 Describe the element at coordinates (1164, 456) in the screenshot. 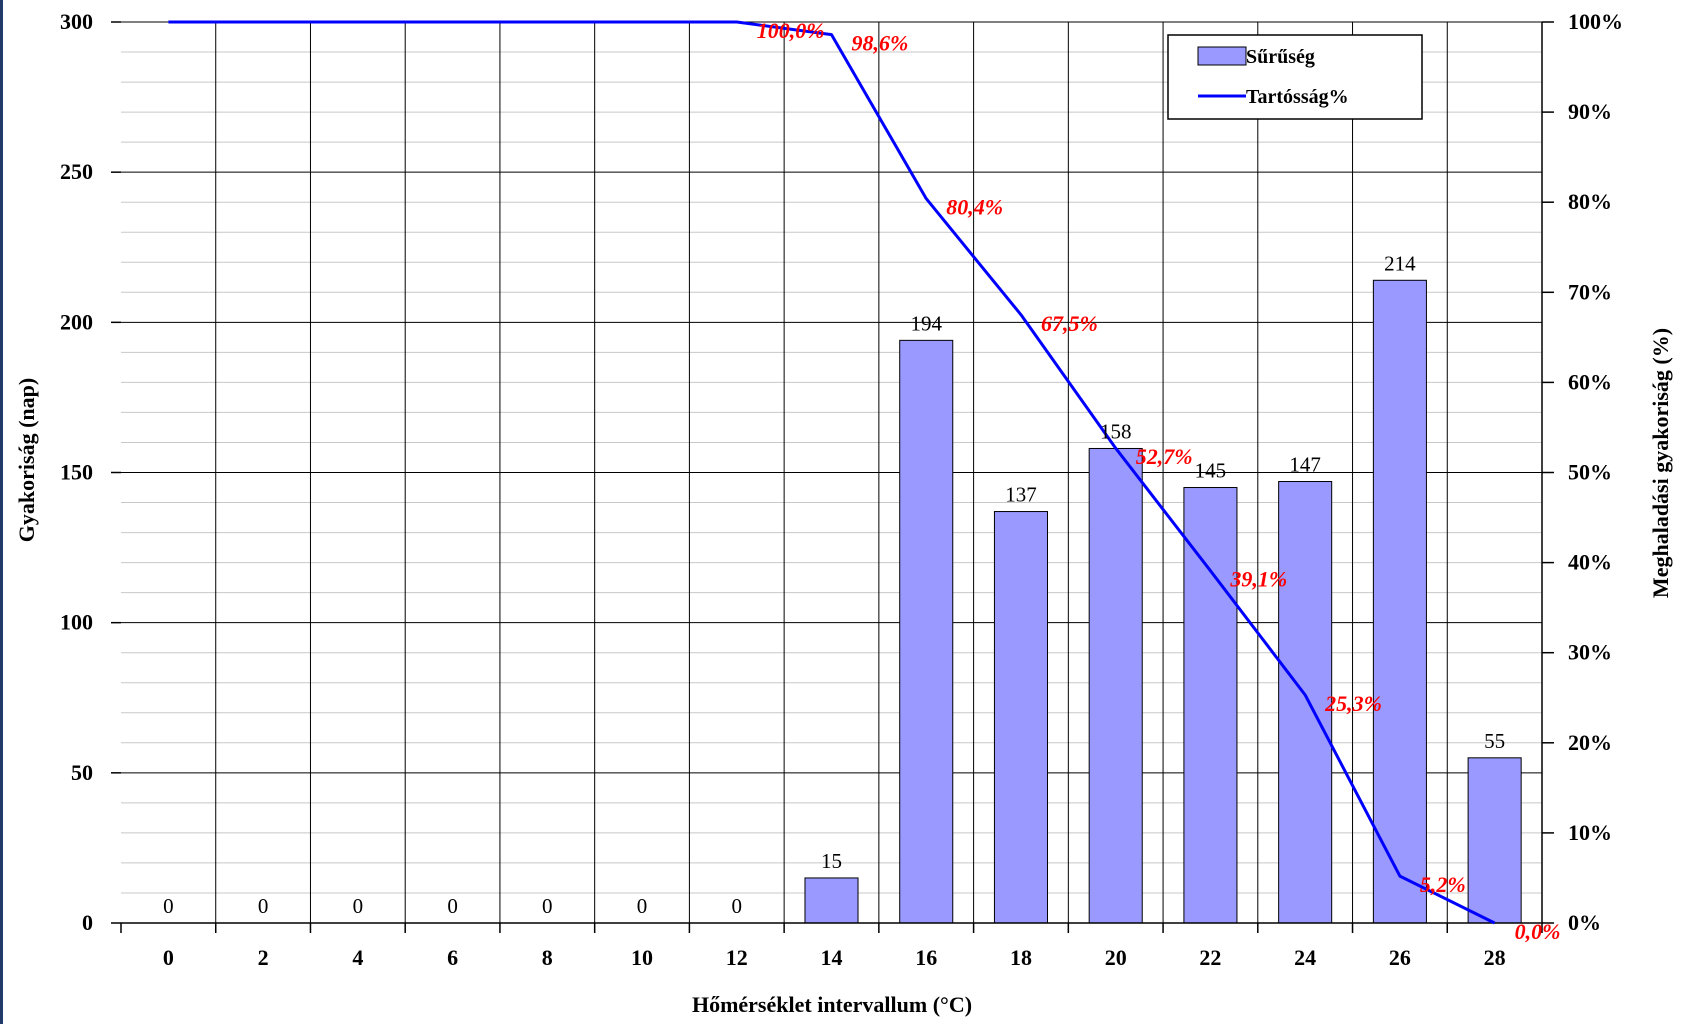

I see `percent-label: 52,7%` at that location.